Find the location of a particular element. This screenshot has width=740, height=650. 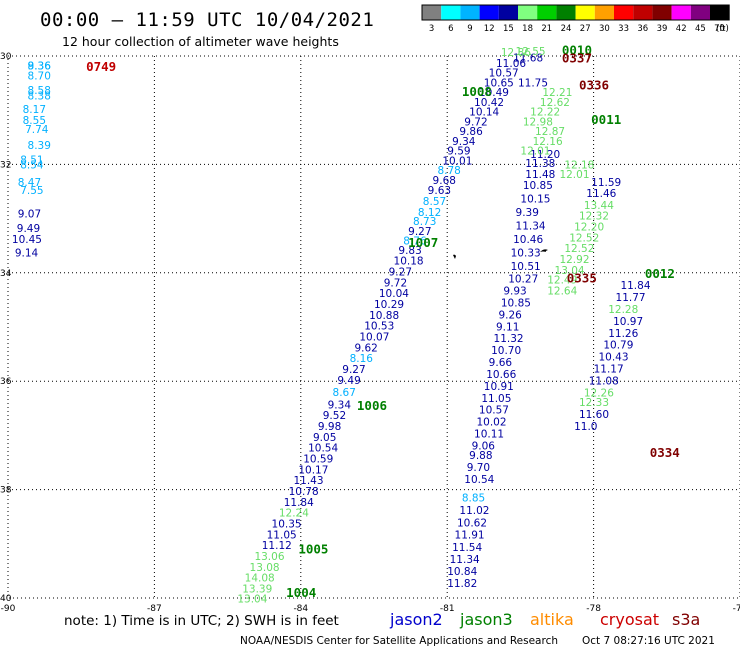

pass-time-label: 1005 is located at coordinates (313, 549).